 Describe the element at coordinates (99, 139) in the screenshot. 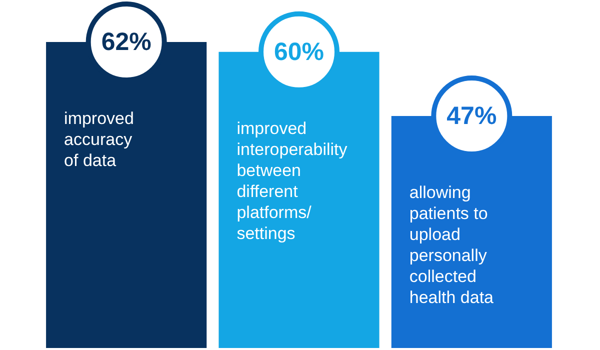

I see `x-tick-label: improved accuracy of data` at that location.